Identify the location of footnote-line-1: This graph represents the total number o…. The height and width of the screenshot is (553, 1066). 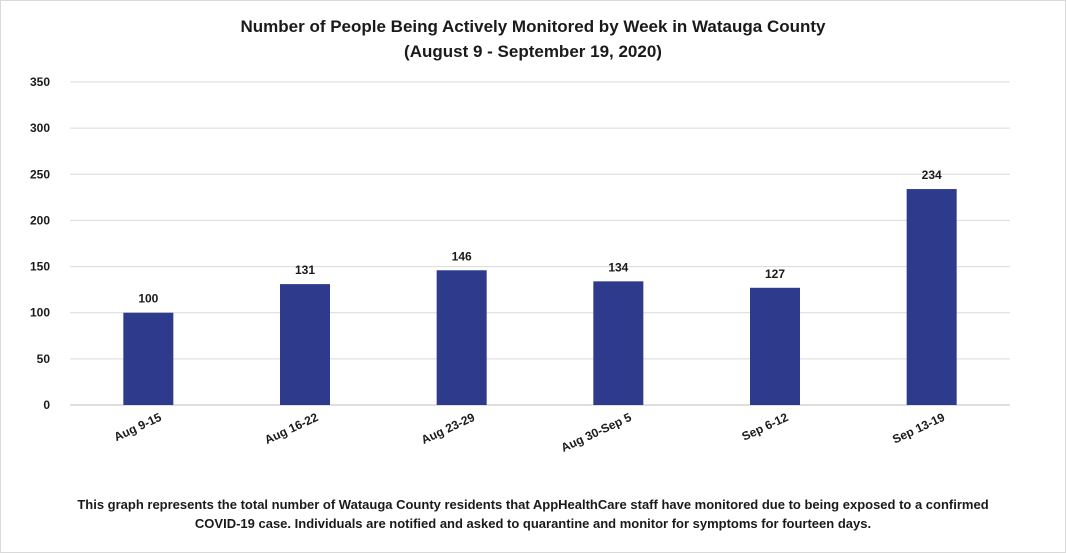
(533, 504).